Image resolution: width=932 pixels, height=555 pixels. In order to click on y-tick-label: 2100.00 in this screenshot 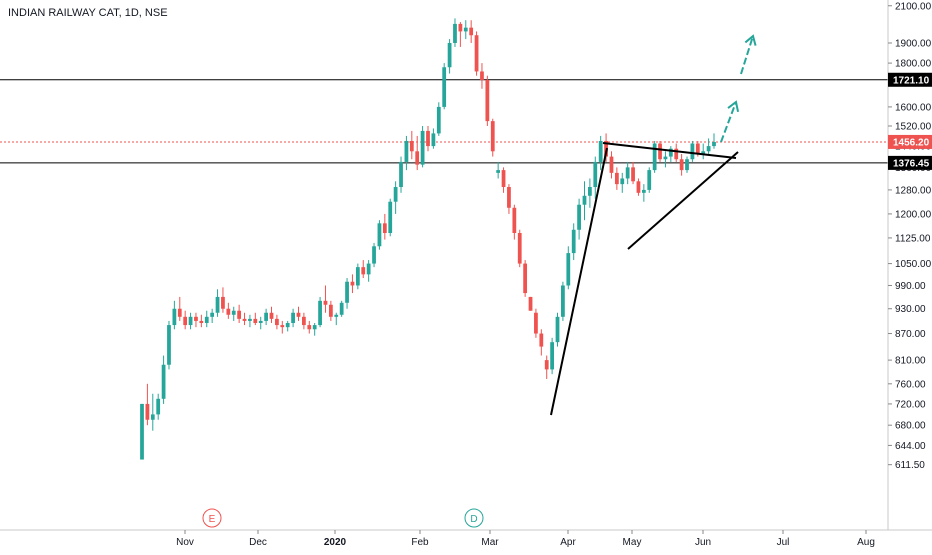, I will do `click(913, 6)`.